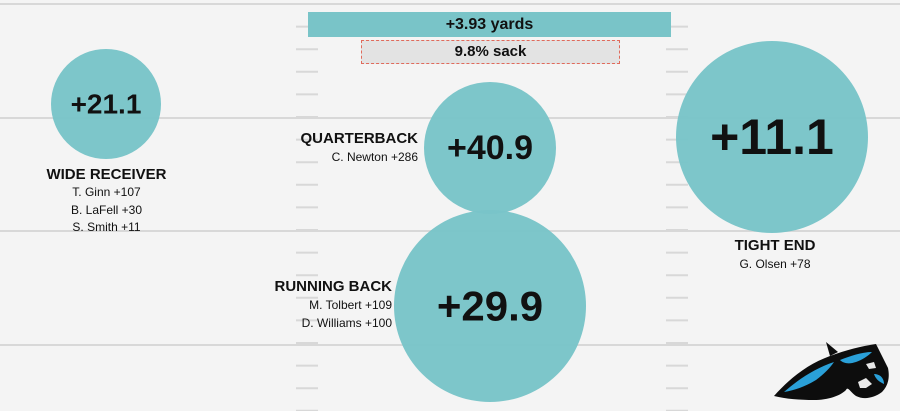 The height and width of the screenshot is (411, 900). I want to click on bubble-value-label: +21.1, so click(106, 104).